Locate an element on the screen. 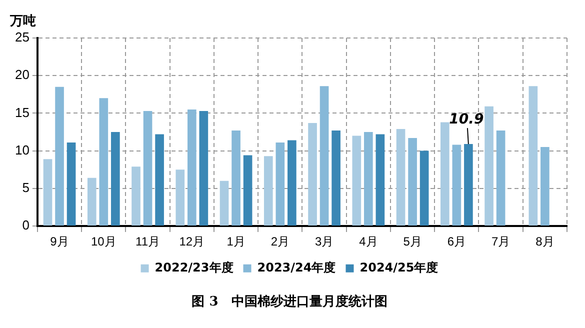  y-tick-label: 15 is located at coordinates (22, 112).